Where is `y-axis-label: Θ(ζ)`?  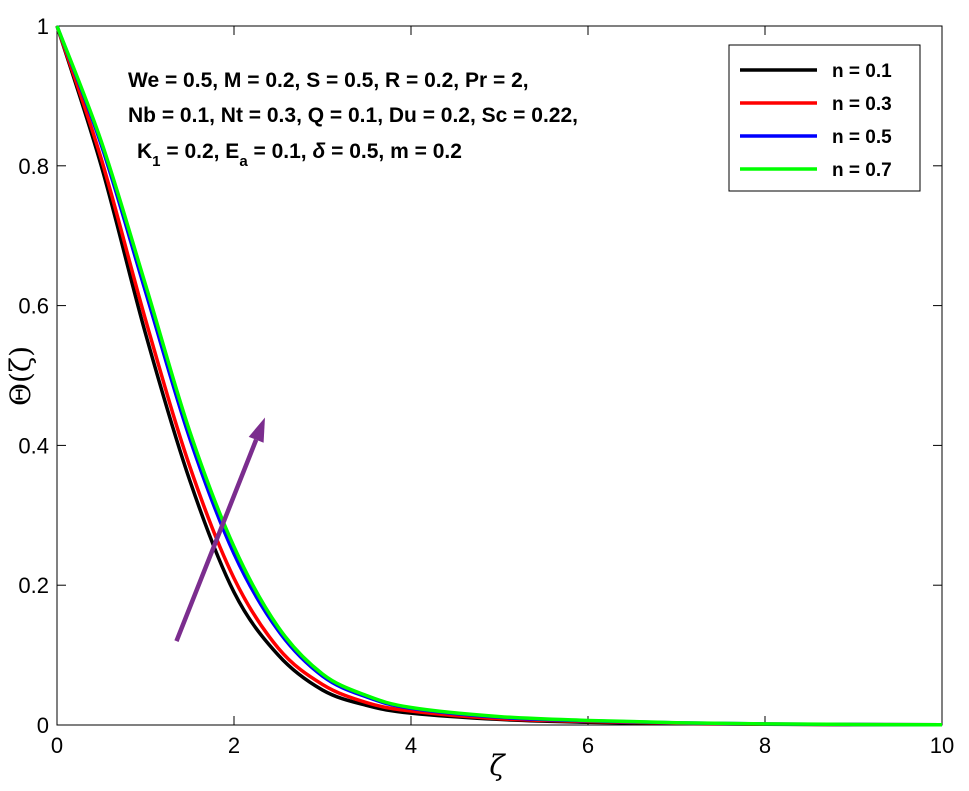
y-axis-label: Θ(ζ) is located at coordinates (20, 376).